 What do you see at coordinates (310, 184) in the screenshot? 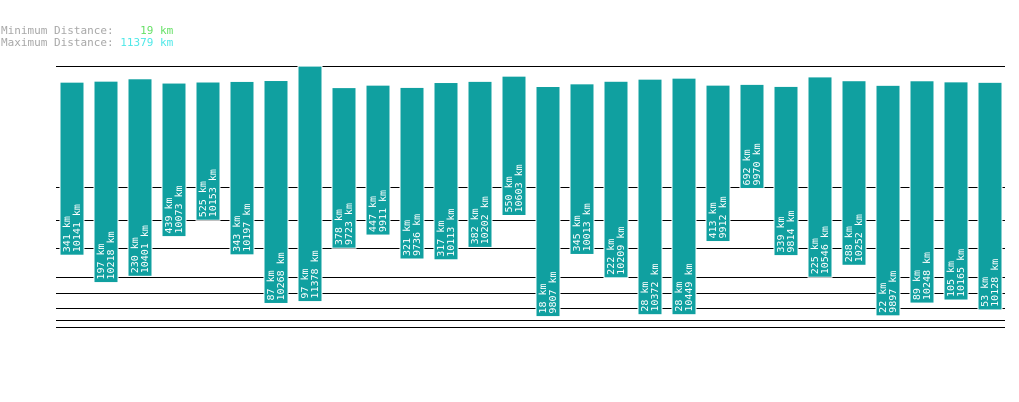
I see `bar-group: 97 km 11378 km` at bounding box center [310, 184].